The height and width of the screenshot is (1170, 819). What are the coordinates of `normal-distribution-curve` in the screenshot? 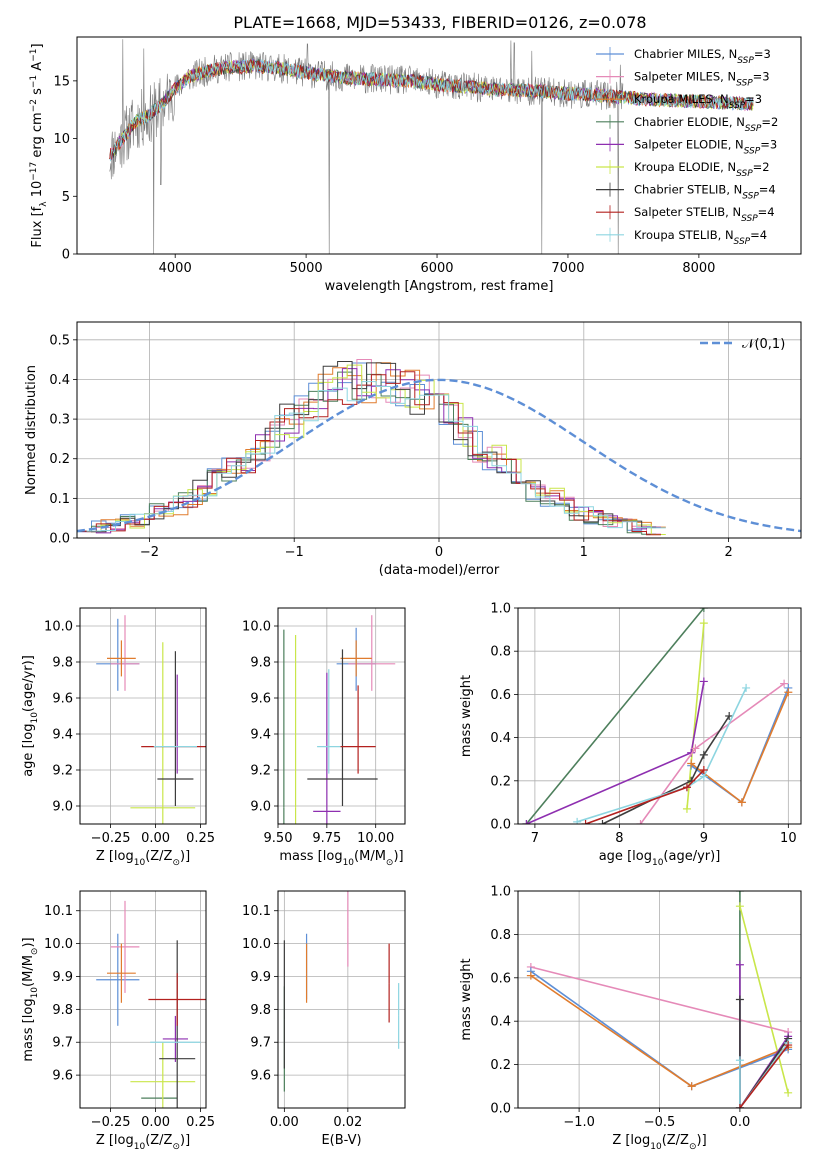 It's located at (439, 455).